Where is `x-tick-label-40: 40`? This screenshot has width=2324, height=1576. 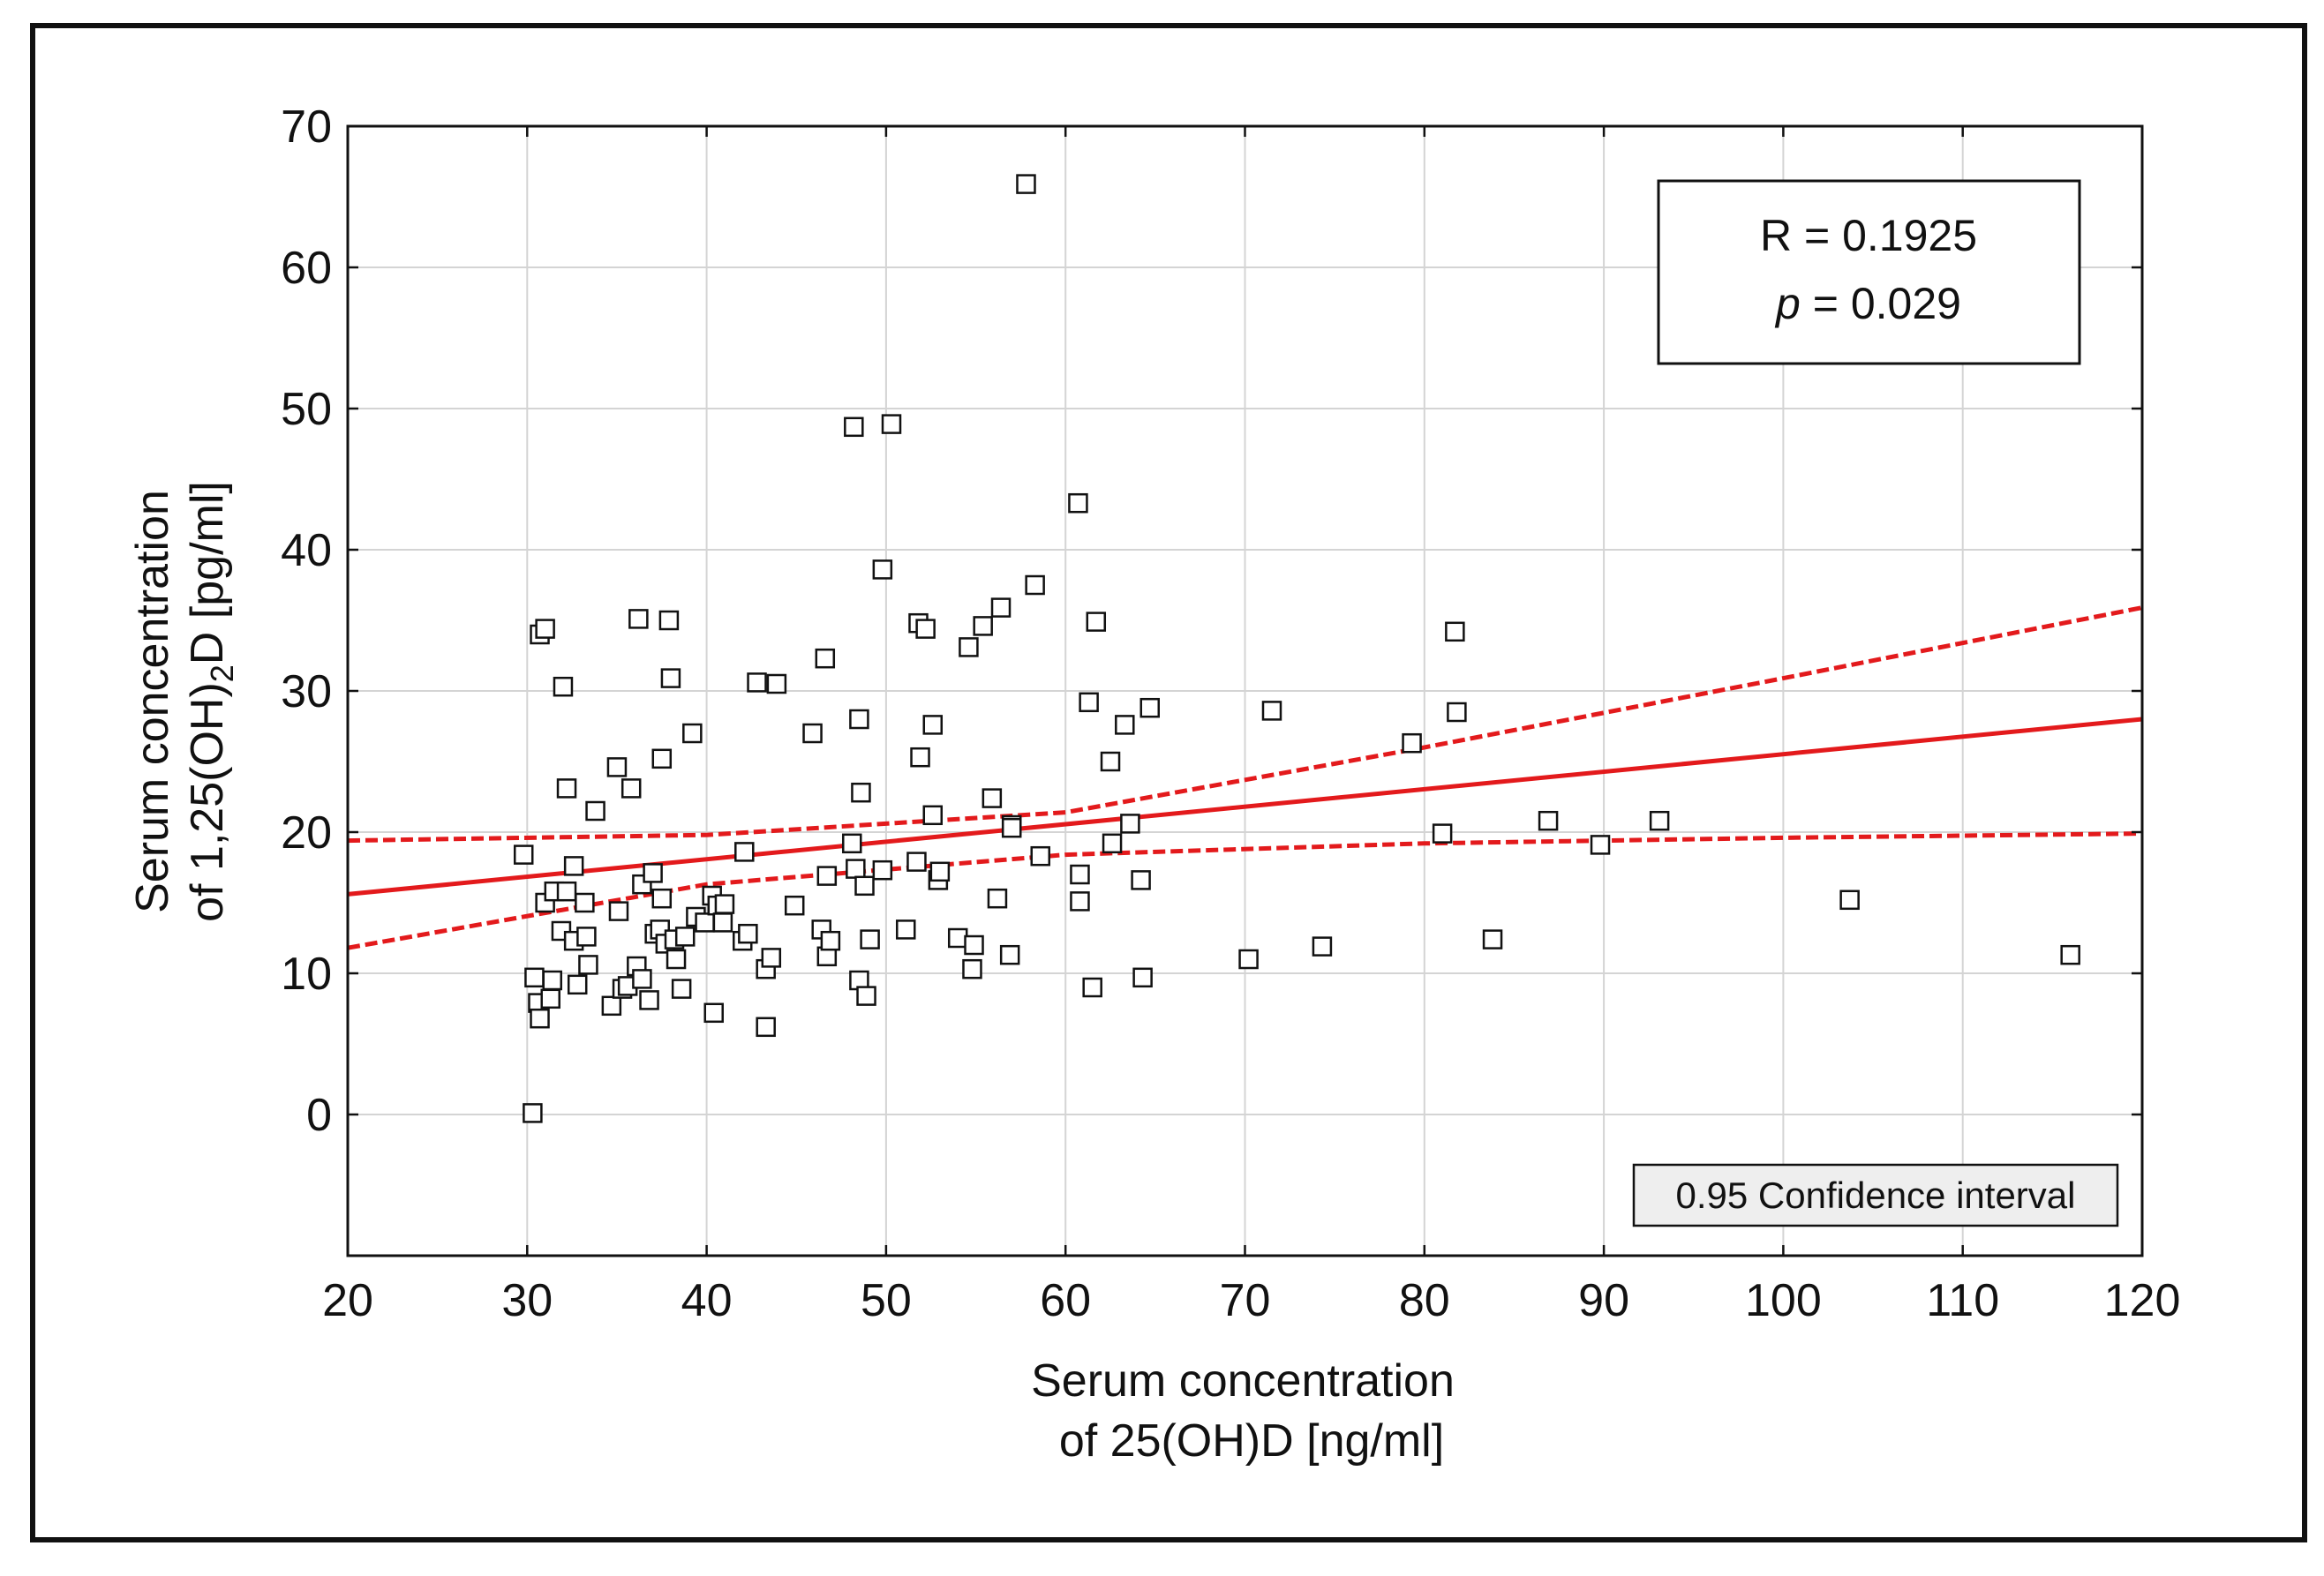
x-tick-label-40: 40 is located at coordinates (707, 1300).